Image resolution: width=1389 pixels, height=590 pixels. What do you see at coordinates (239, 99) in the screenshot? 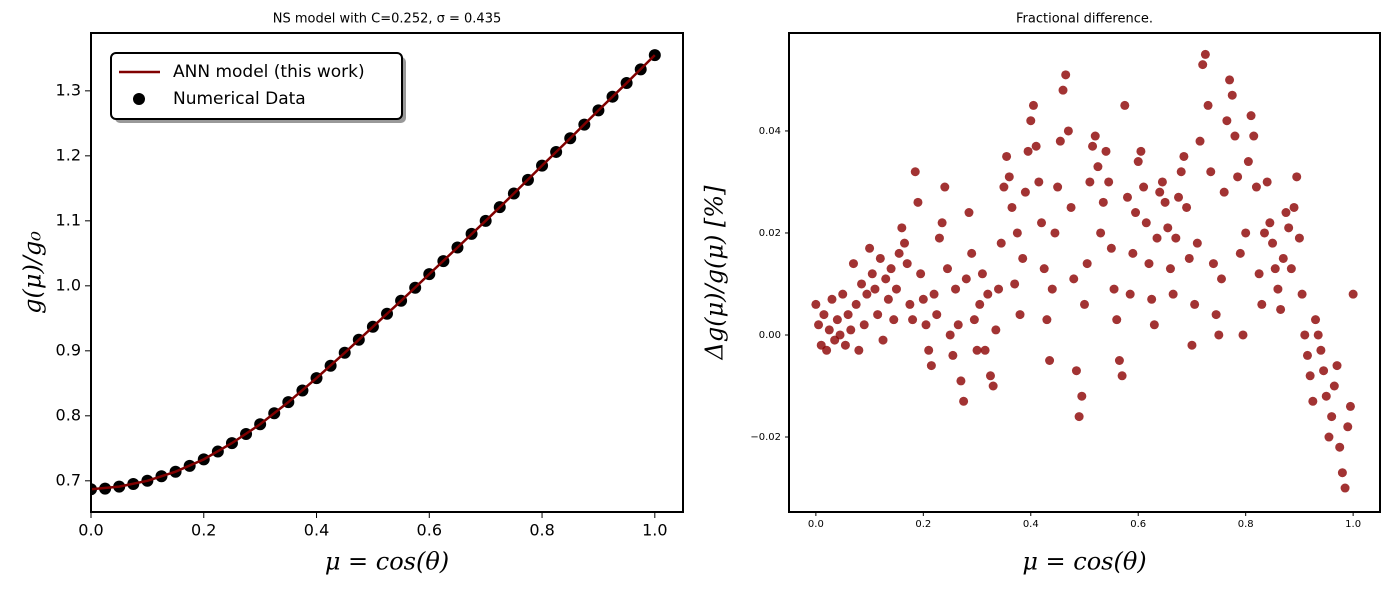
I see `legend-label: Numerical Data` at bounding box center [239, 99].